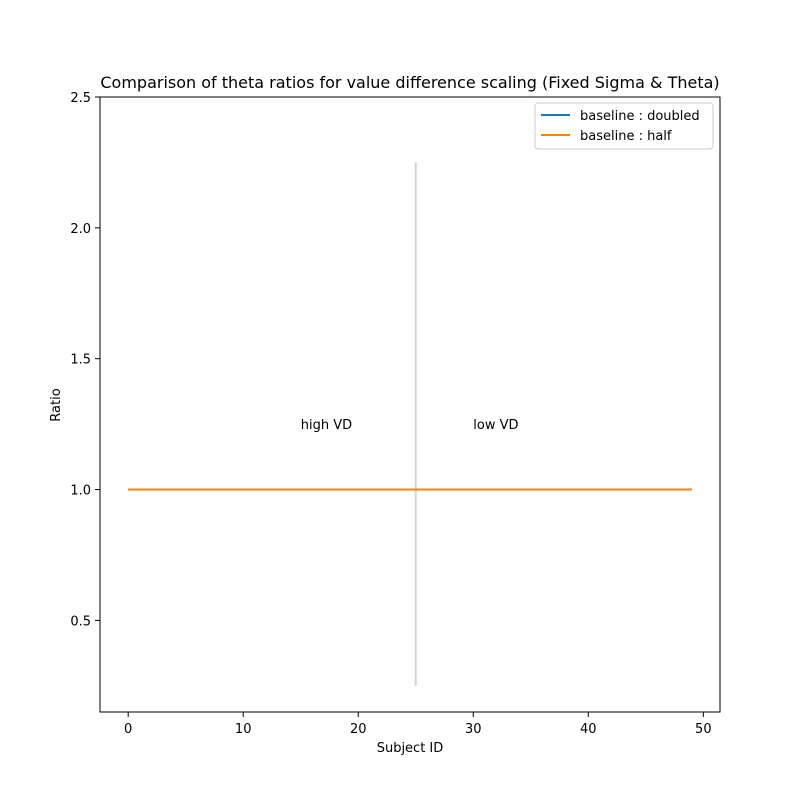 The height and width of the screenshot is (800, 800). What do you see at coordinates (626, 136) in the screenshot?
I see `legend-label-half: baseline : half` at bounding box center [626, 136].